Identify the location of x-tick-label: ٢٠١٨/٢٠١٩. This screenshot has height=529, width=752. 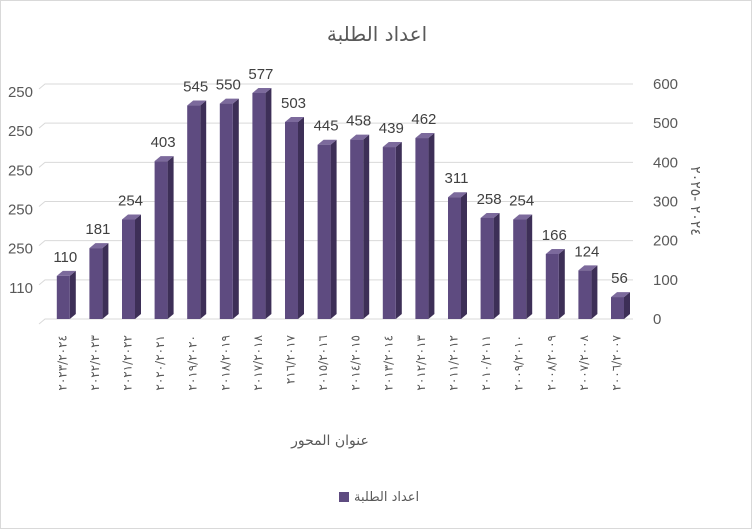
(225, 363).